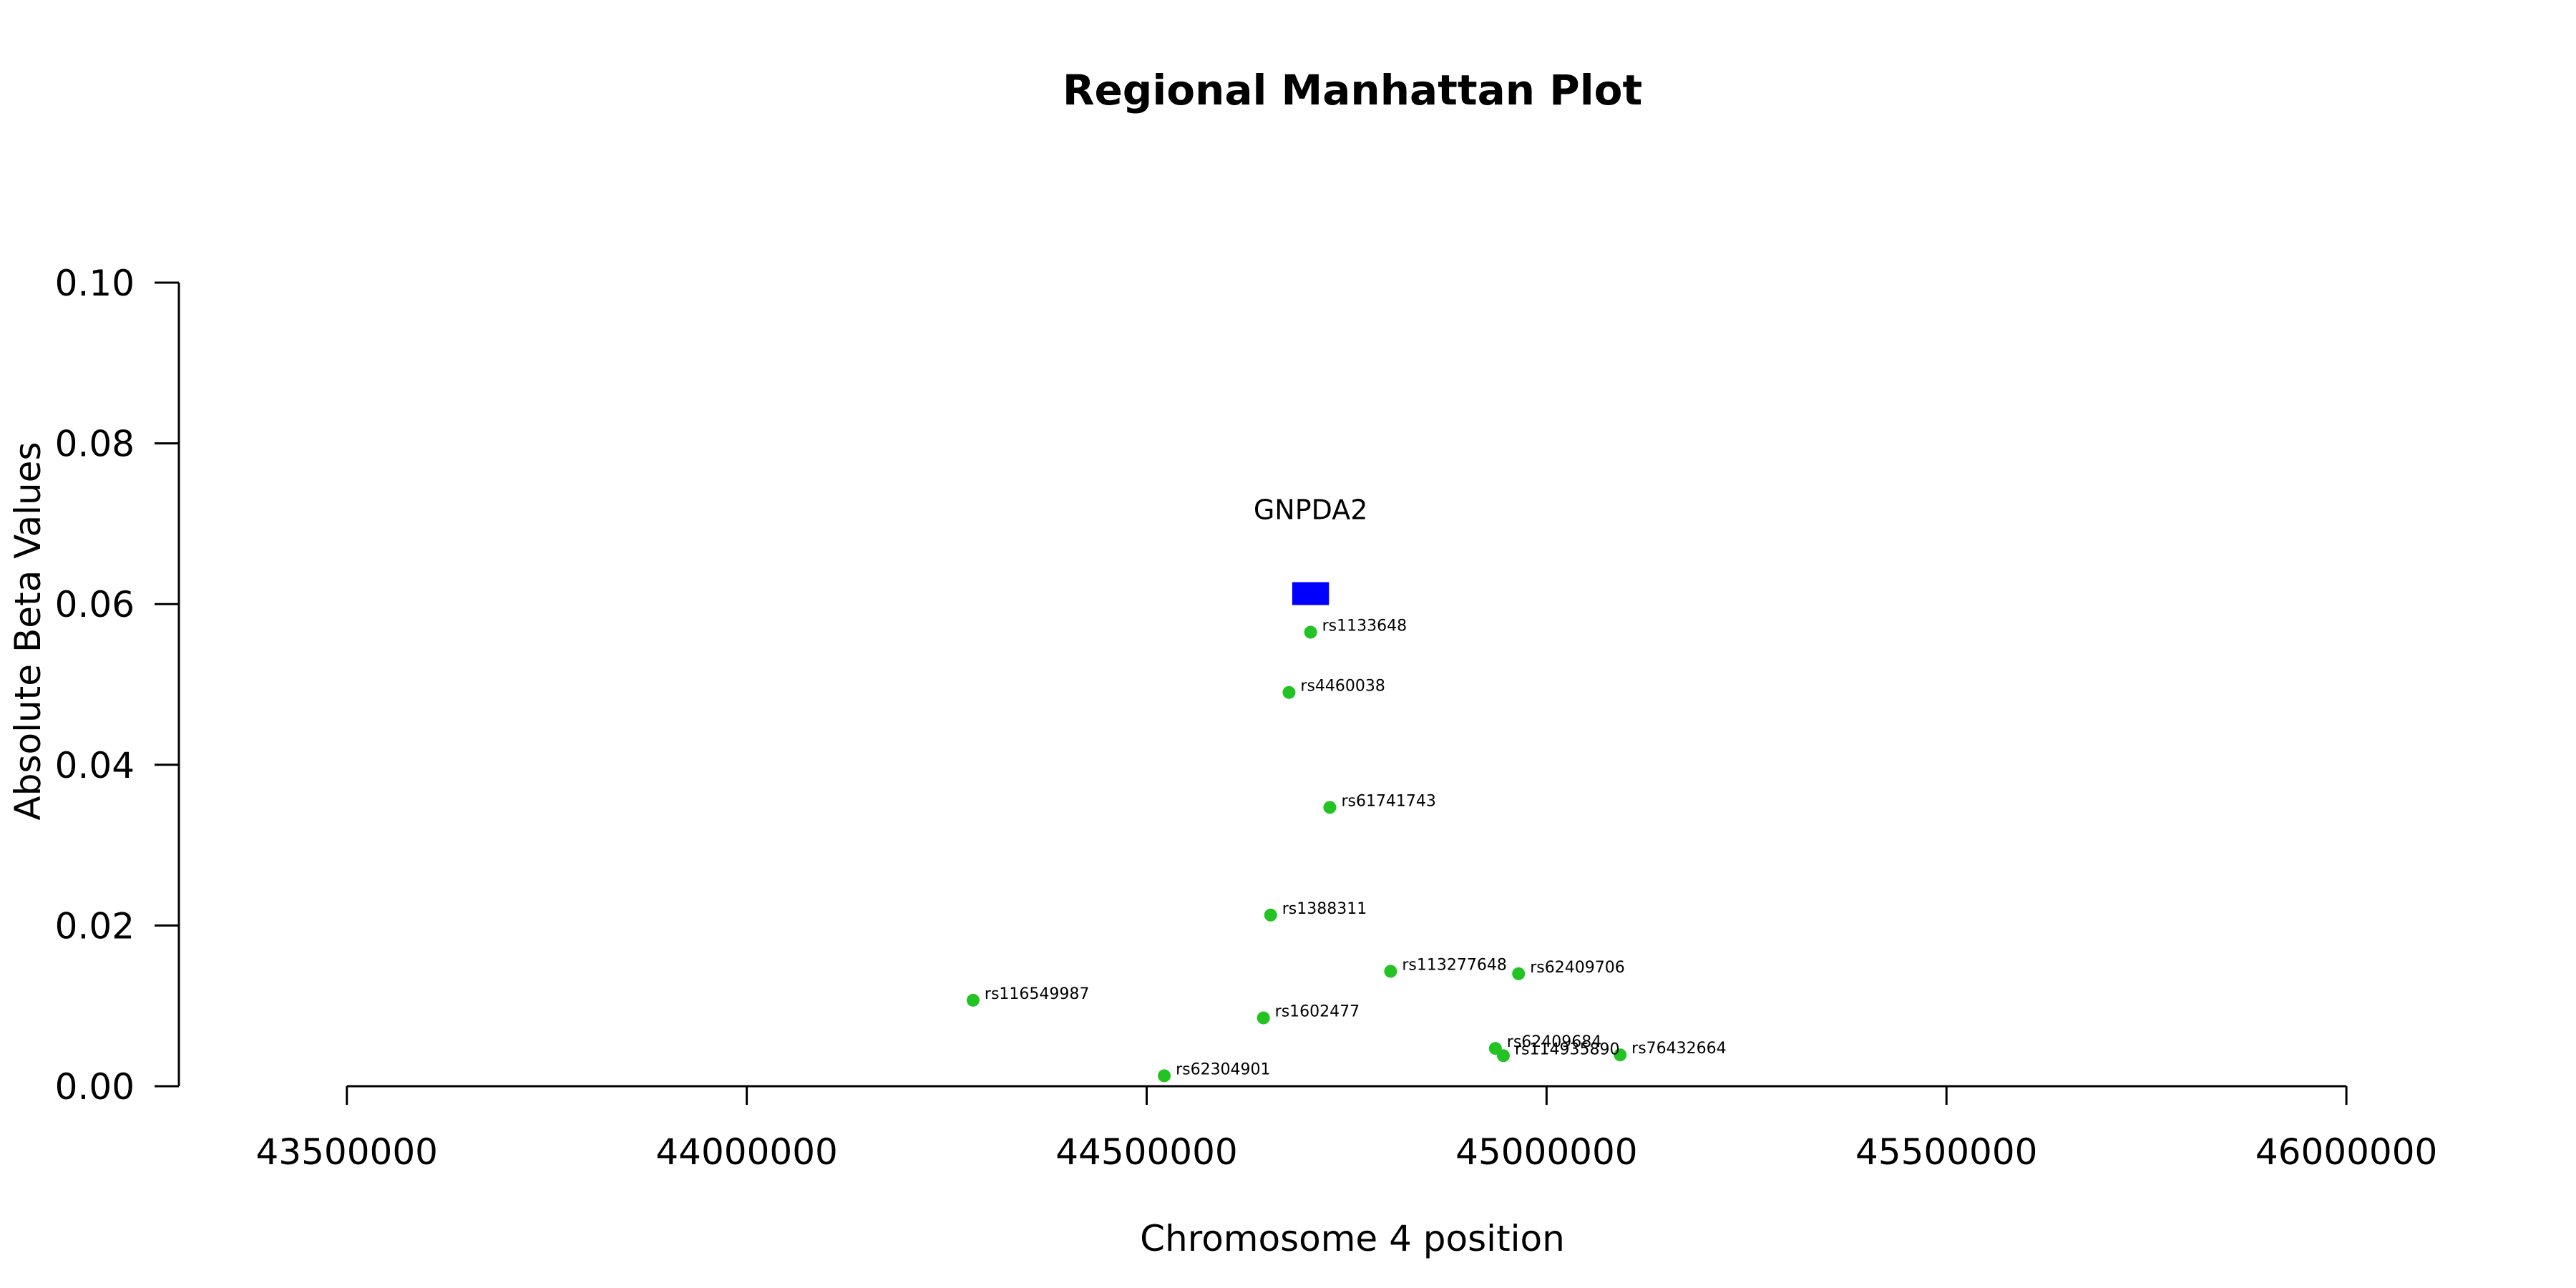 This screenshot has width=2576, height=1288. What do you see at coordinates (1037, 994) in the screenshot?
I see `snp-label: rs116549987` at bounding box center [1037, 994].